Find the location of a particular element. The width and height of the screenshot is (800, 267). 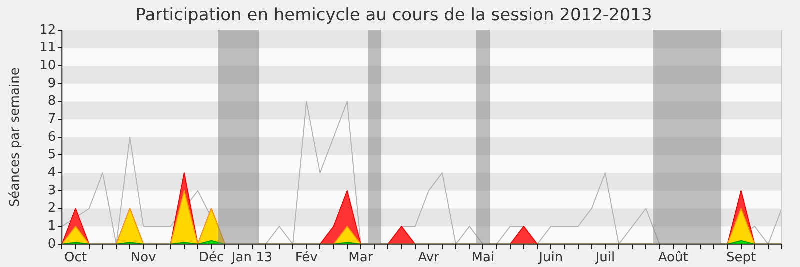

x-tick-label: Août is located at coordinates (673, 258).